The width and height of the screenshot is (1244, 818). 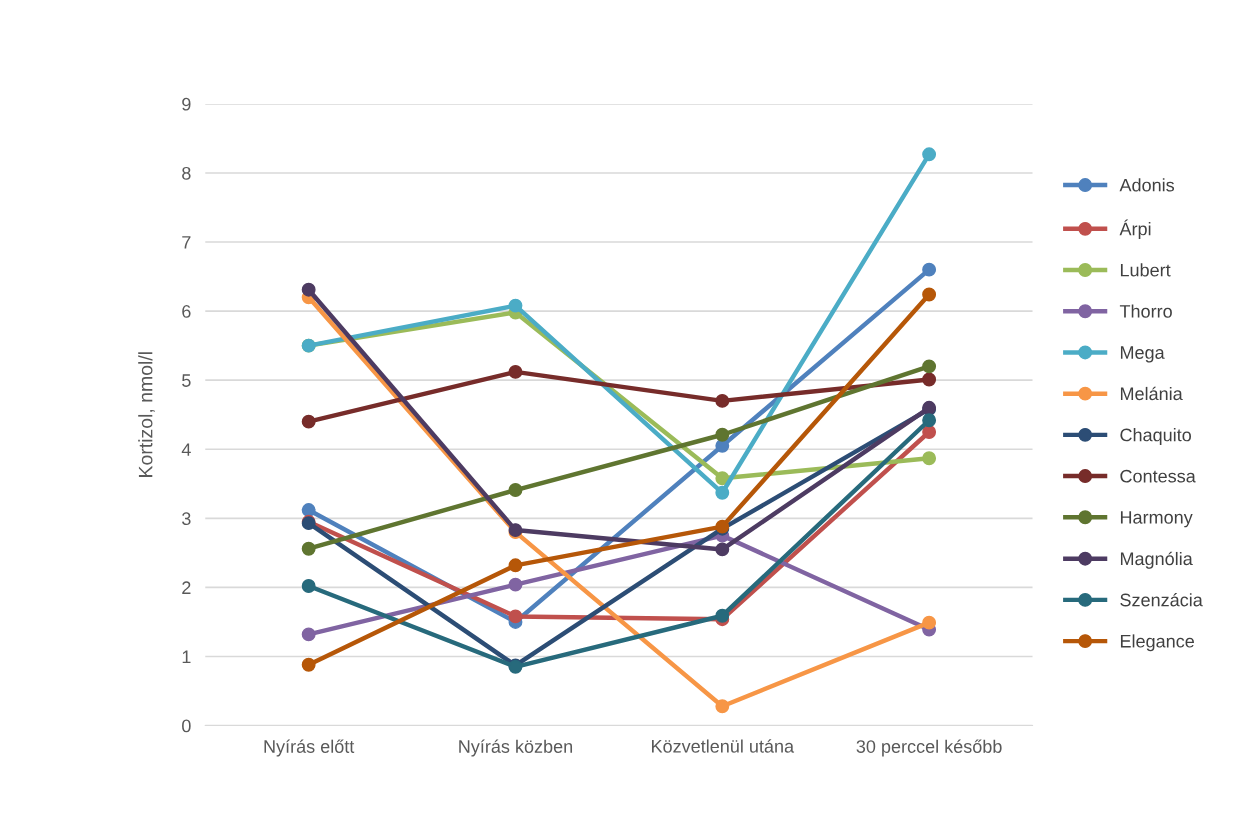 I want to click on y-tick-label: 2, so click(x=186, y=587).